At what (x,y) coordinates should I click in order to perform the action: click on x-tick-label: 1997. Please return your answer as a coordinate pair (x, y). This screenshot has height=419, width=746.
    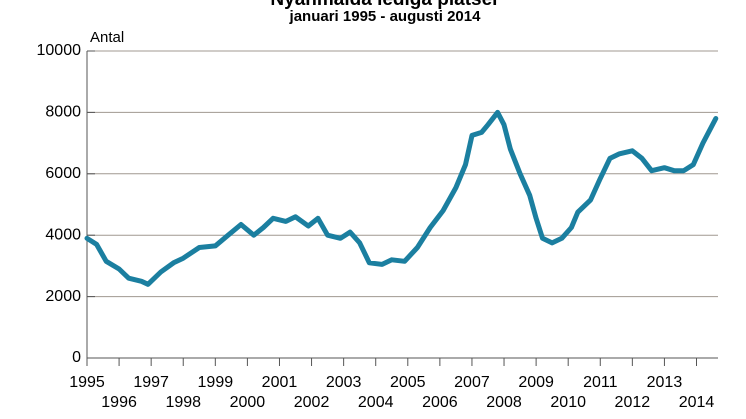
    Looking at the image, I should click on (151, 382).